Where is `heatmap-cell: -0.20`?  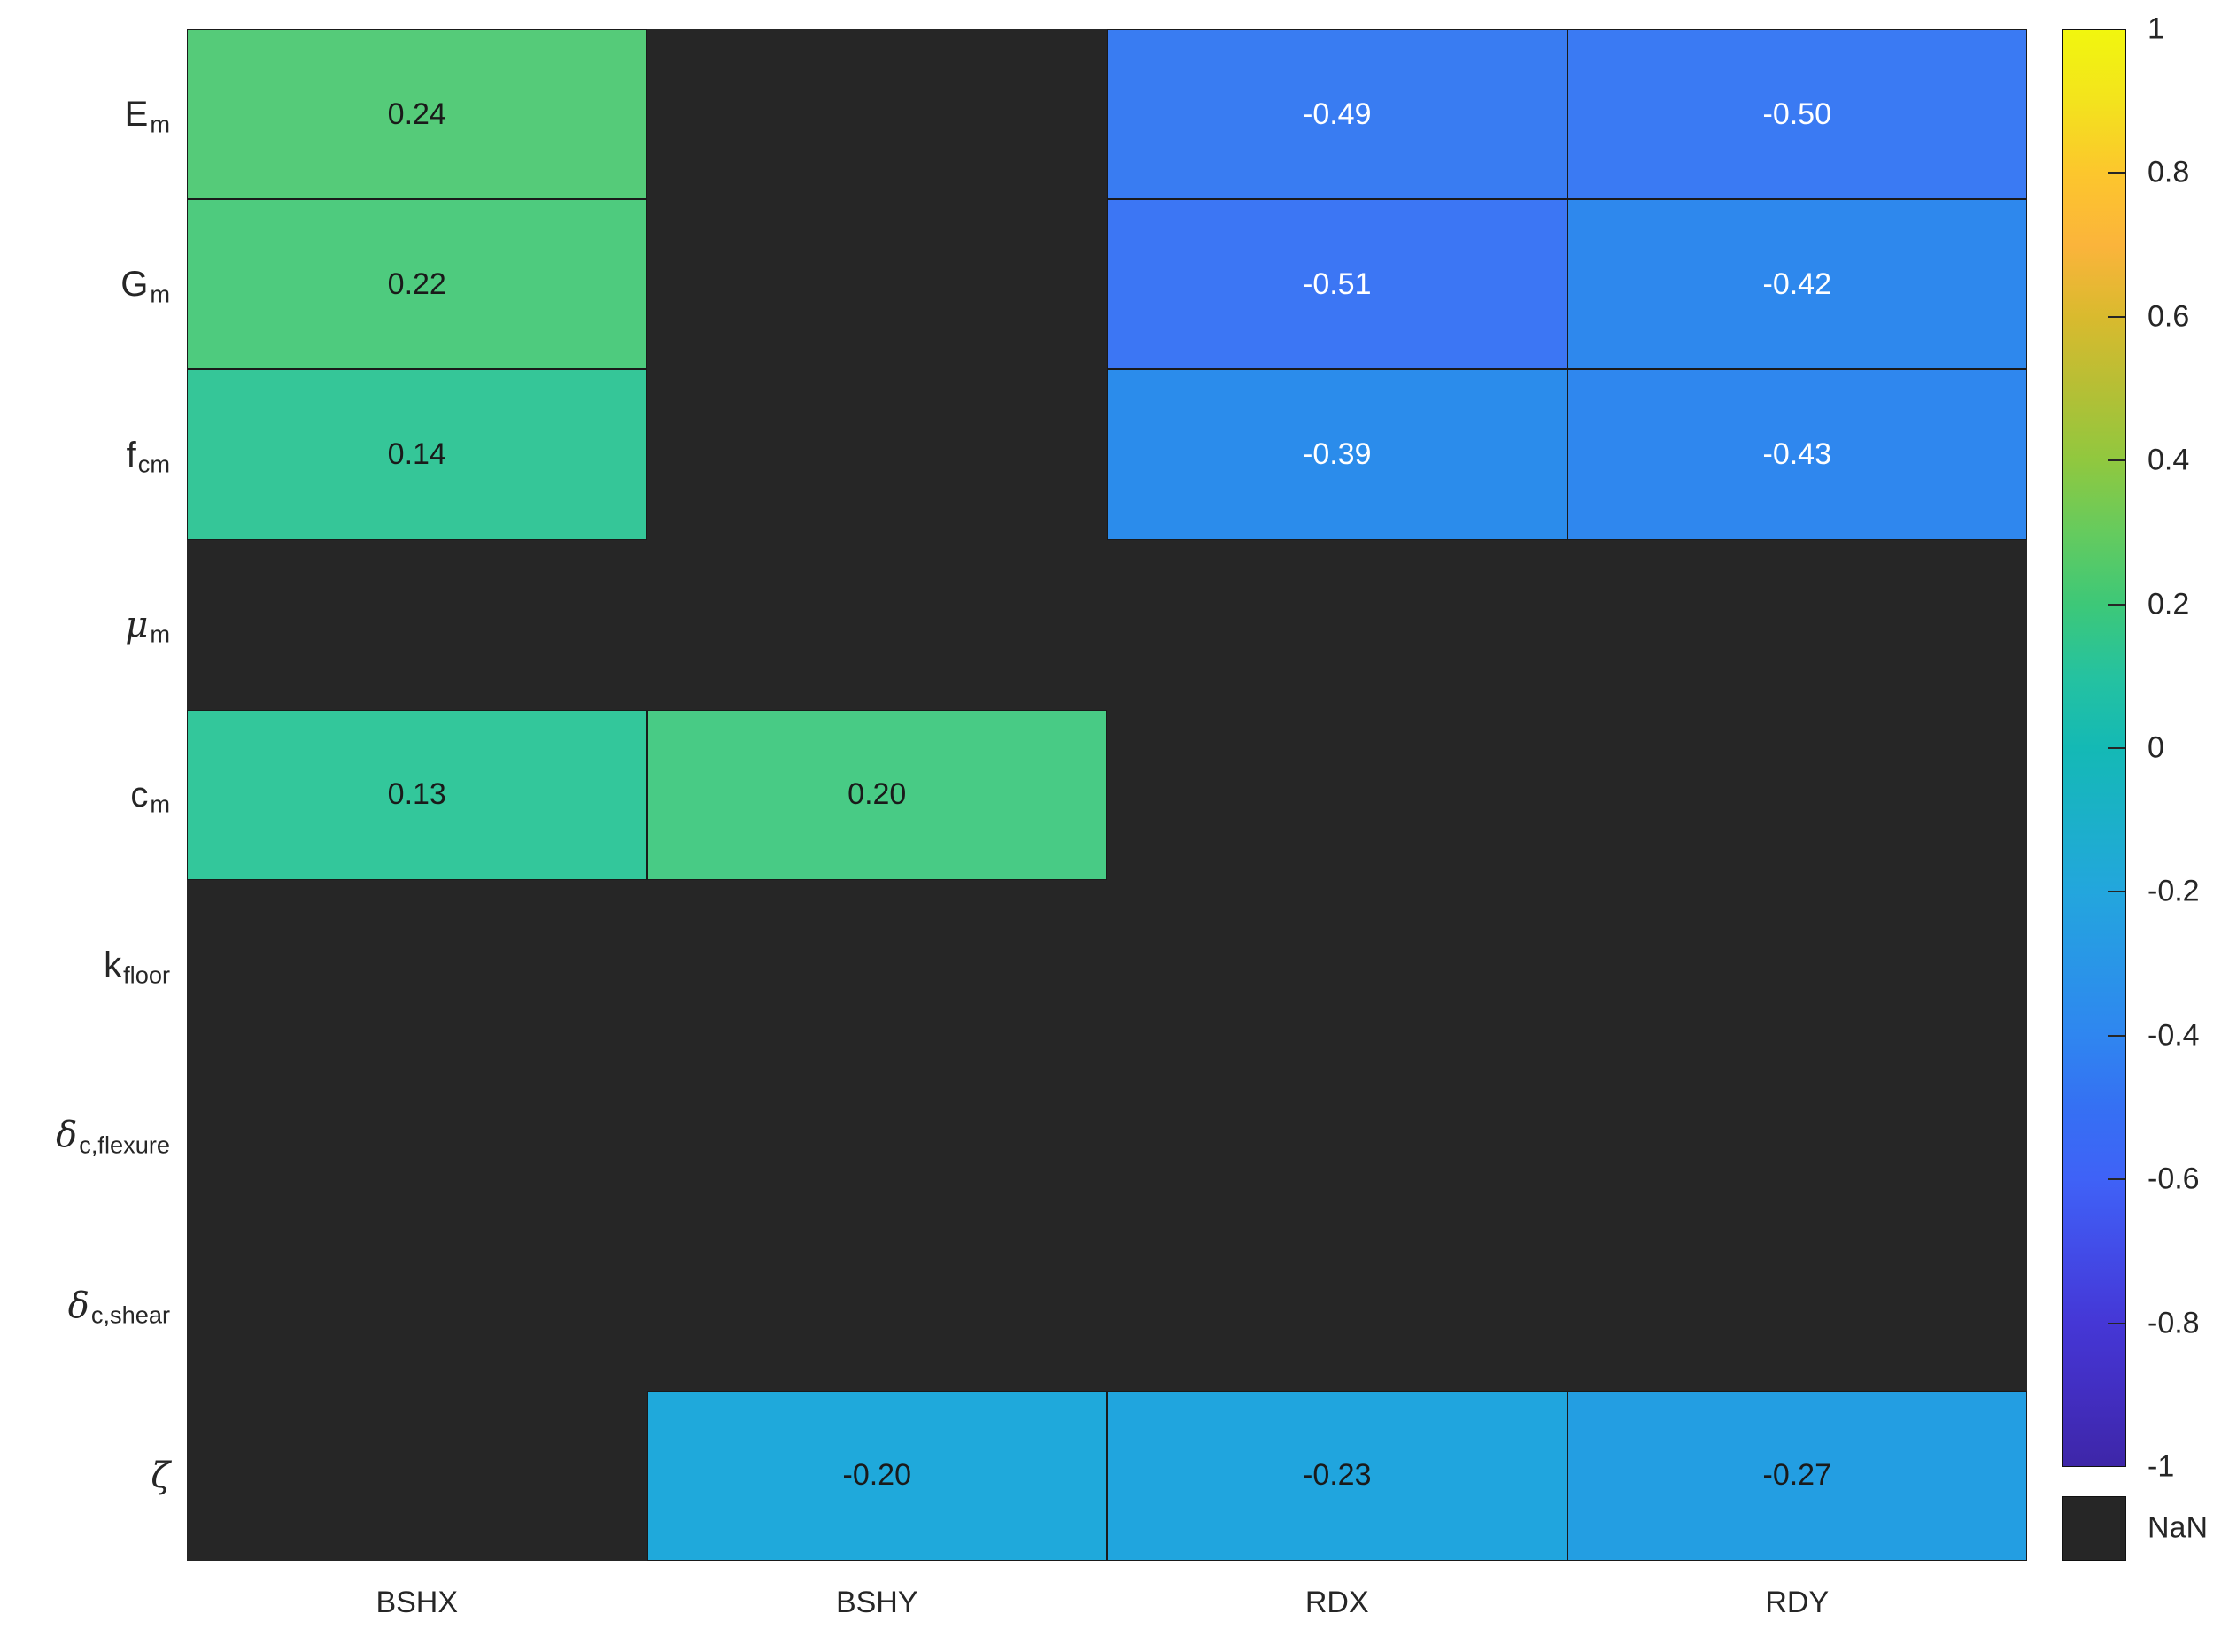 heatmap-cell: -0.20 is located at coordinates (876, 1475).